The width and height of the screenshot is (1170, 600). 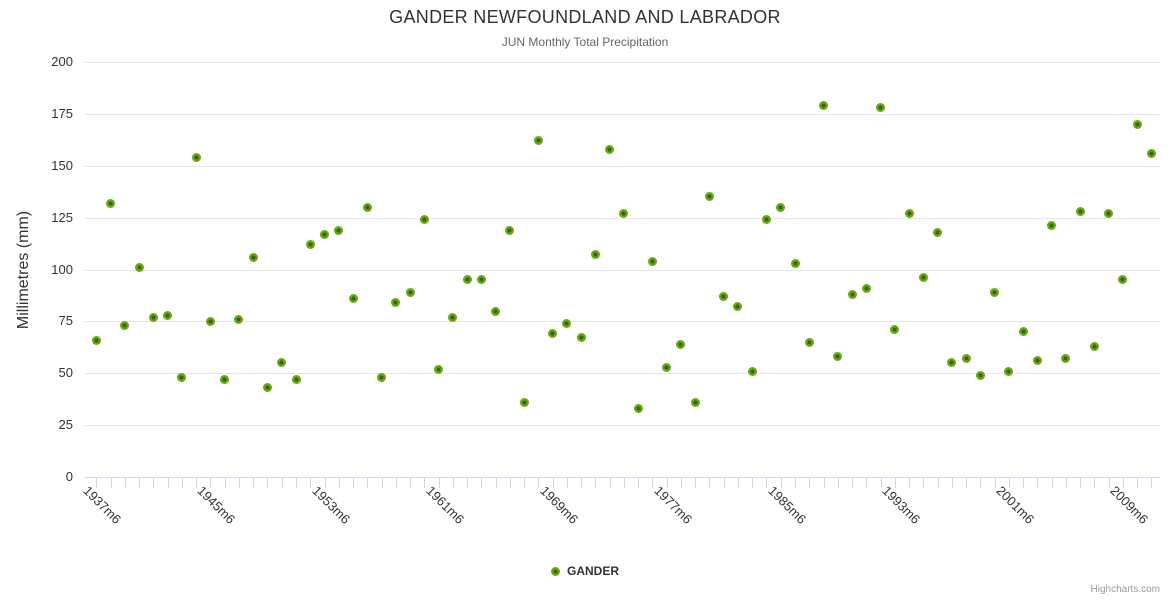 I want to click on y-axis-tick-label: 200, so click(x=62, y=61).